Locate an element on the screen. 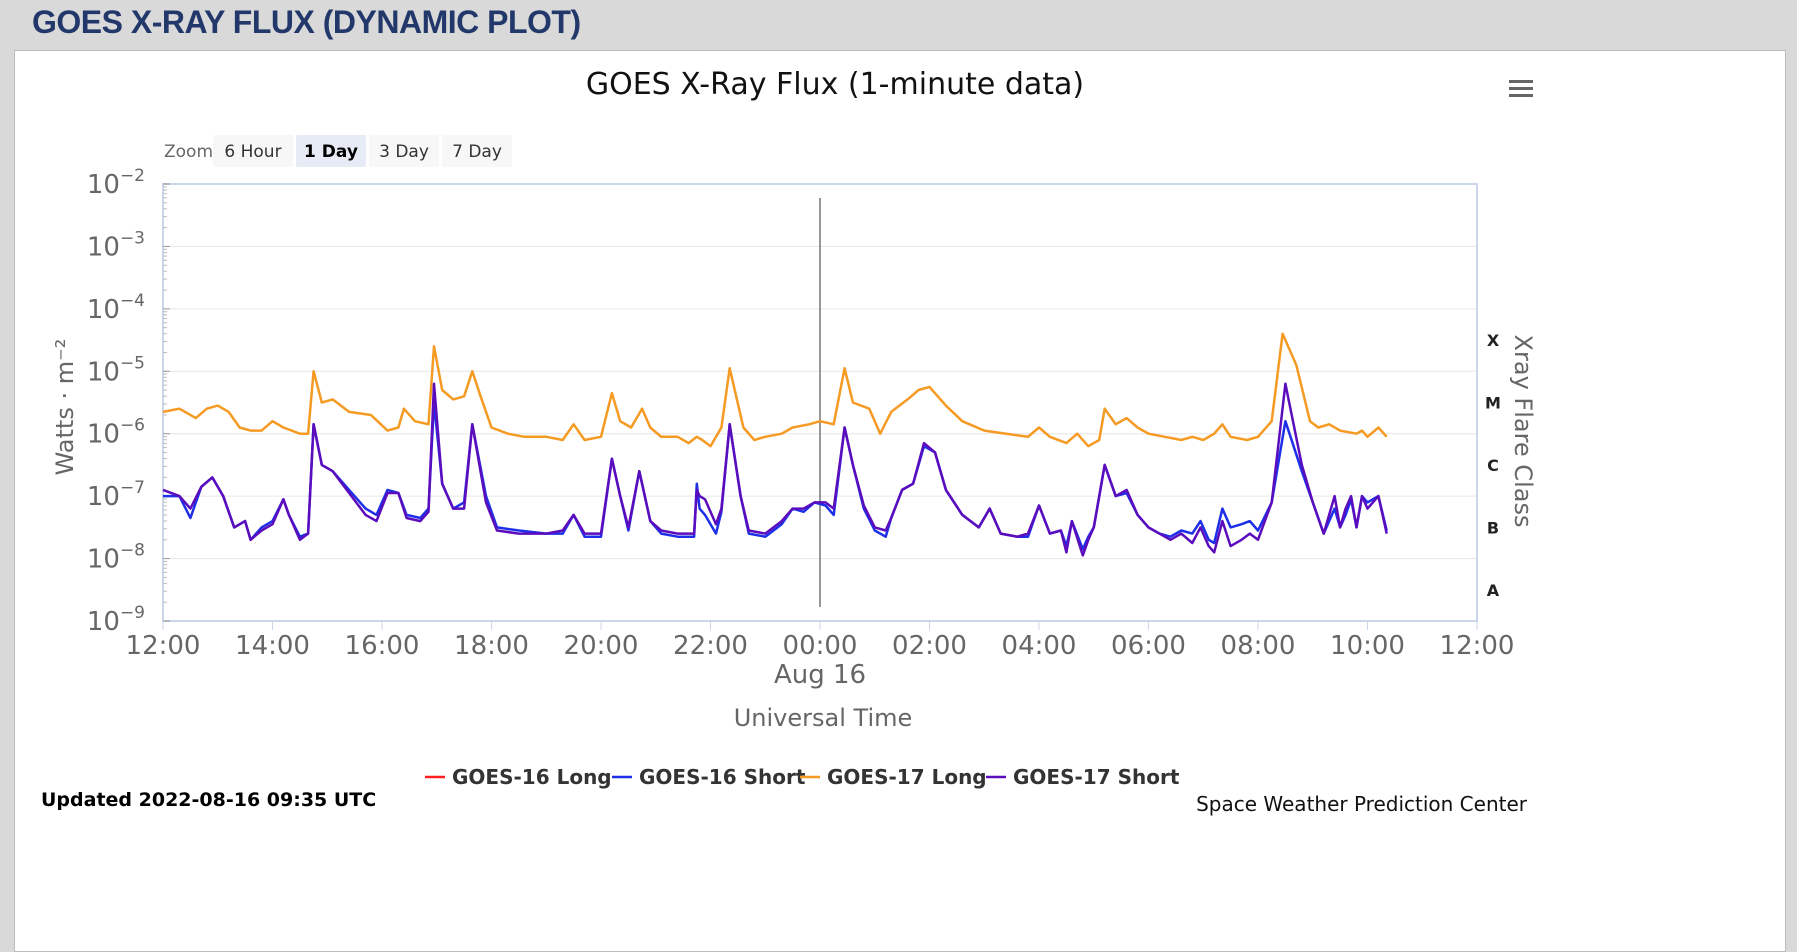 The width and height of the screenshot is (1797, 952). zoom-controls: Zoom 6 Hour 1 Day 3 Day 7 Day is located at coordinates (338, 151).